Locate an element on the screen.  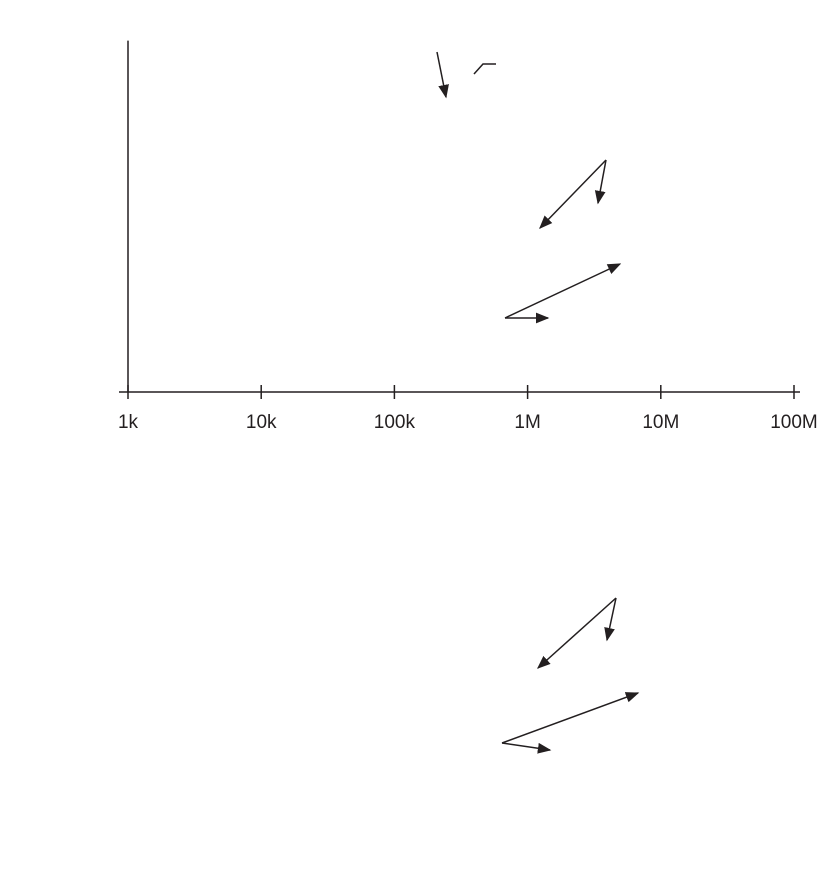
x-tick-label: 1M is located at coordinates (527, 422).